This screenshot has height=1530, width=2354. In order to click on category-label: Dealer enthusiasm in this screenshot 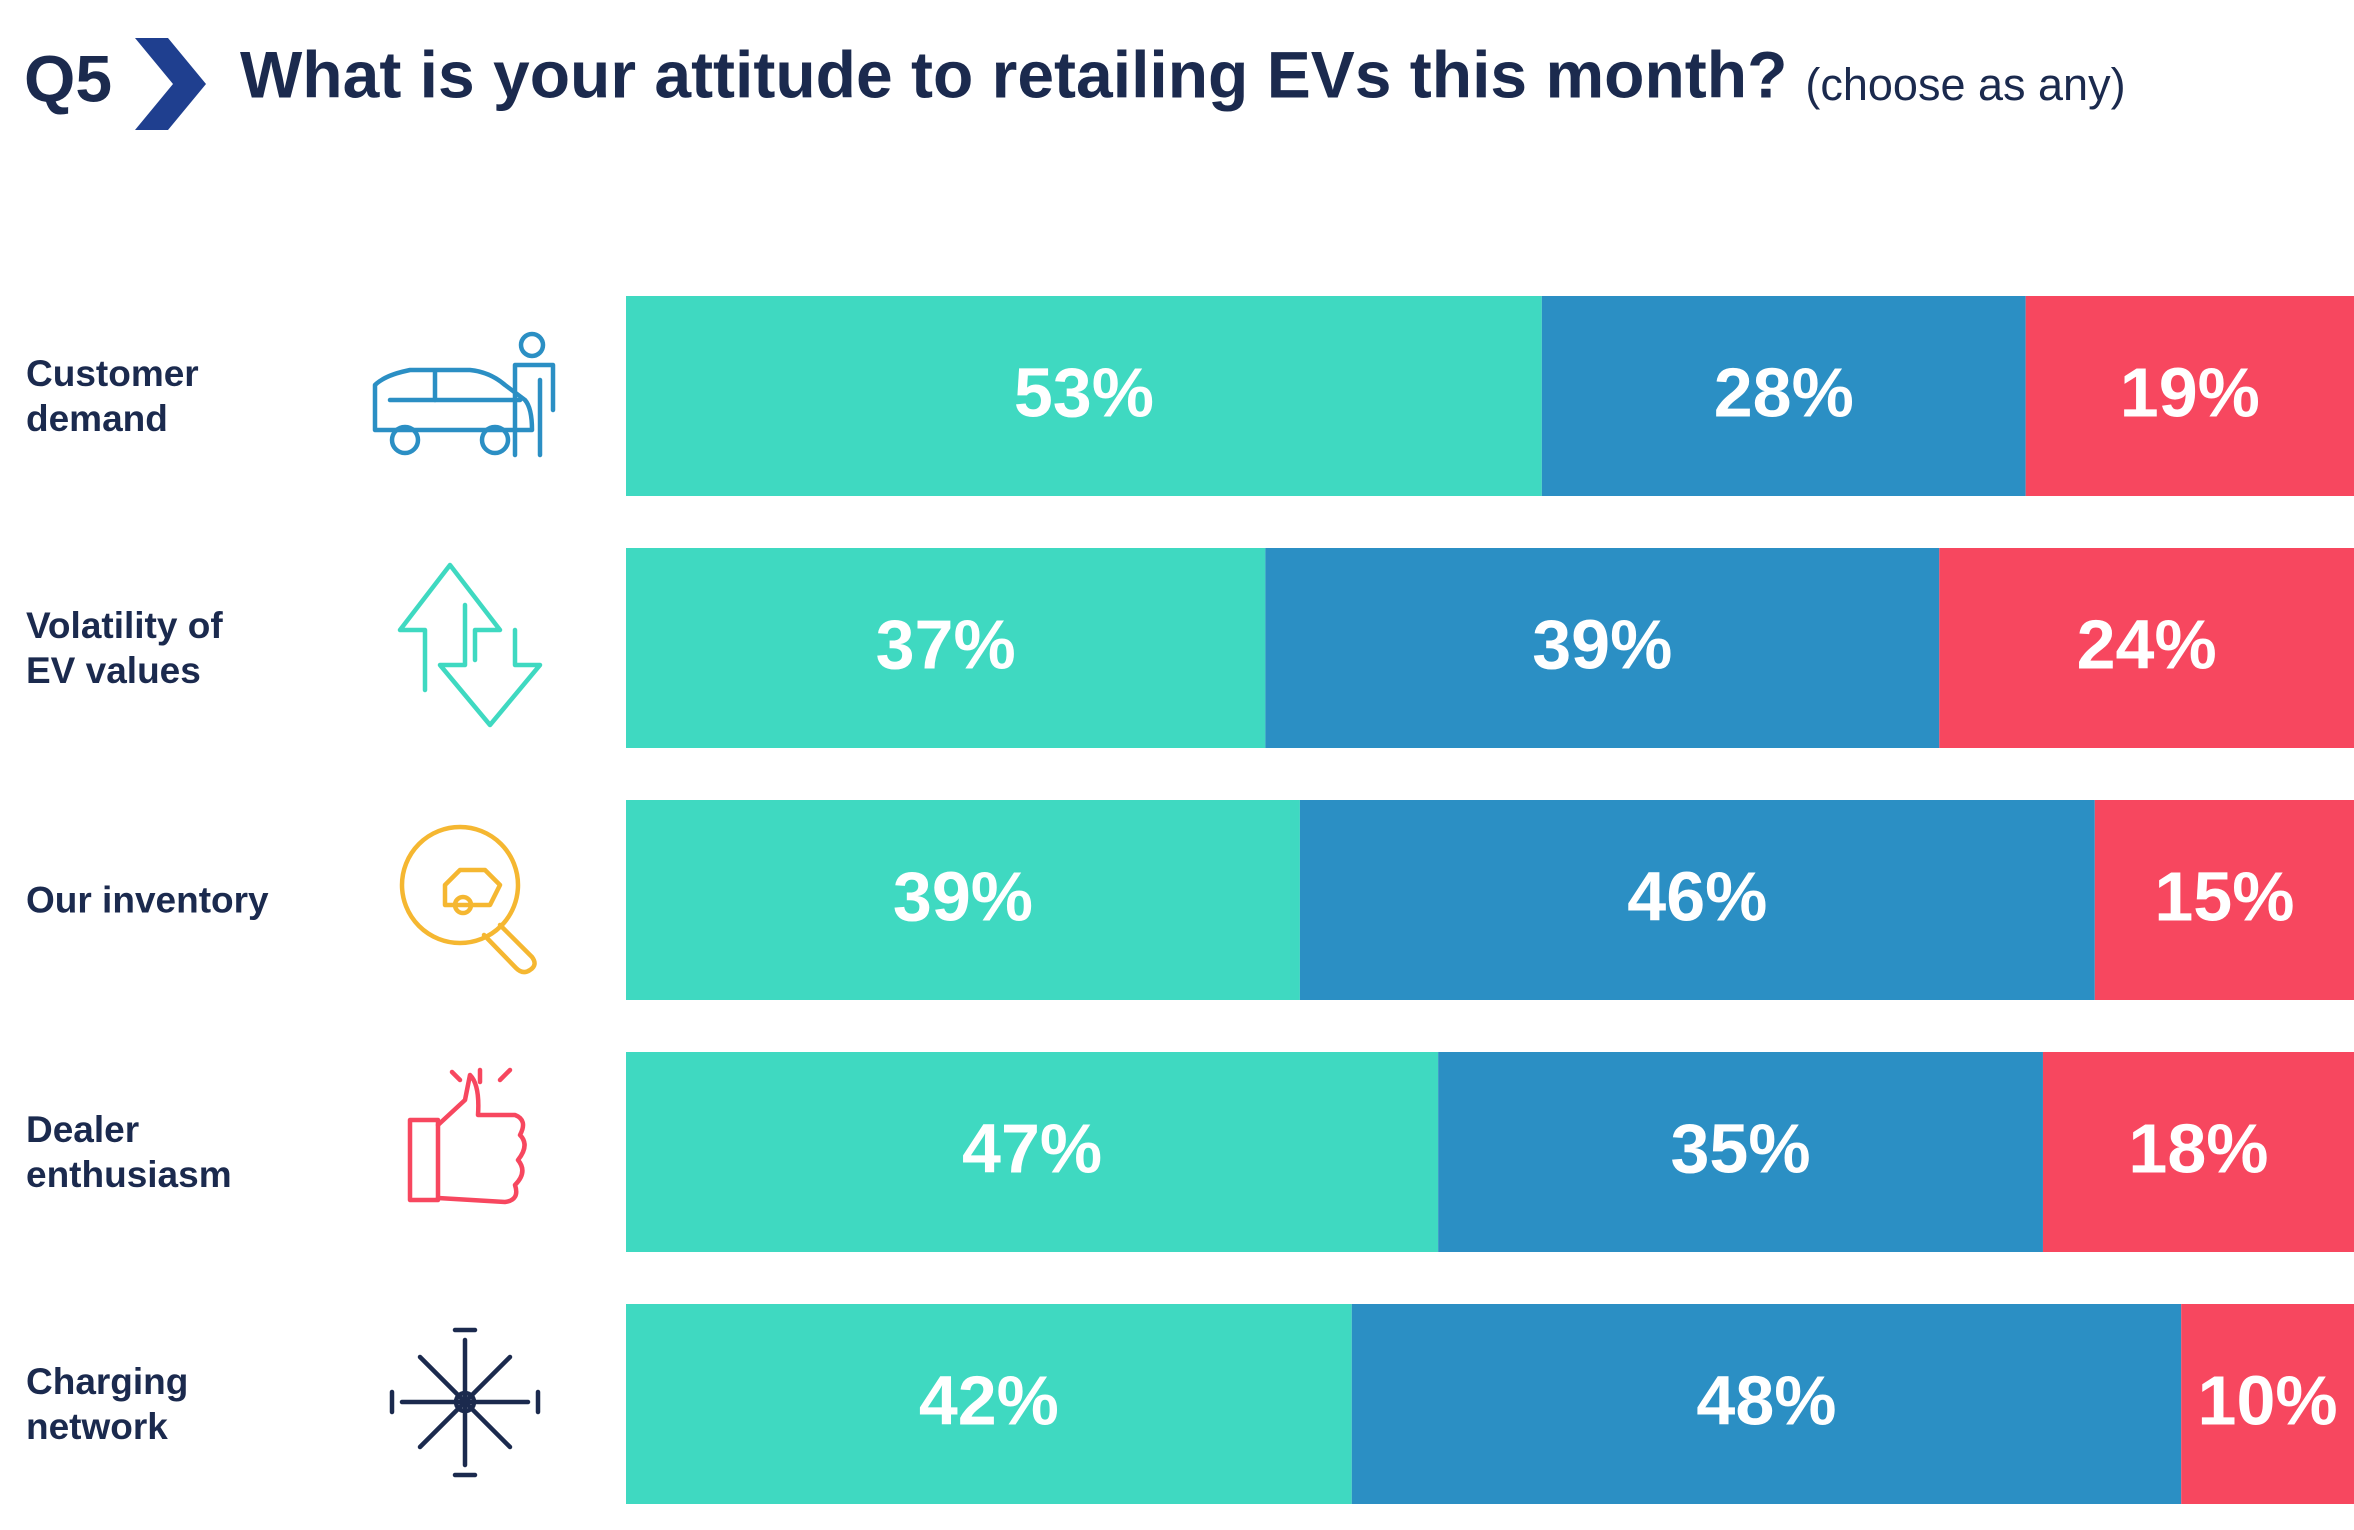, I will do `click(129, 1152)`.